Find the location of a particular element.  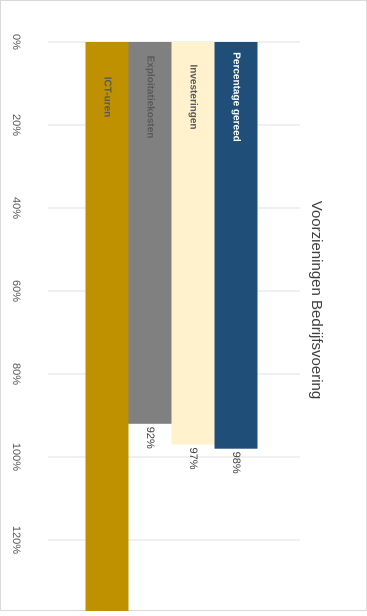

bar-value-label: 98% is located at coordinates (236, 463).